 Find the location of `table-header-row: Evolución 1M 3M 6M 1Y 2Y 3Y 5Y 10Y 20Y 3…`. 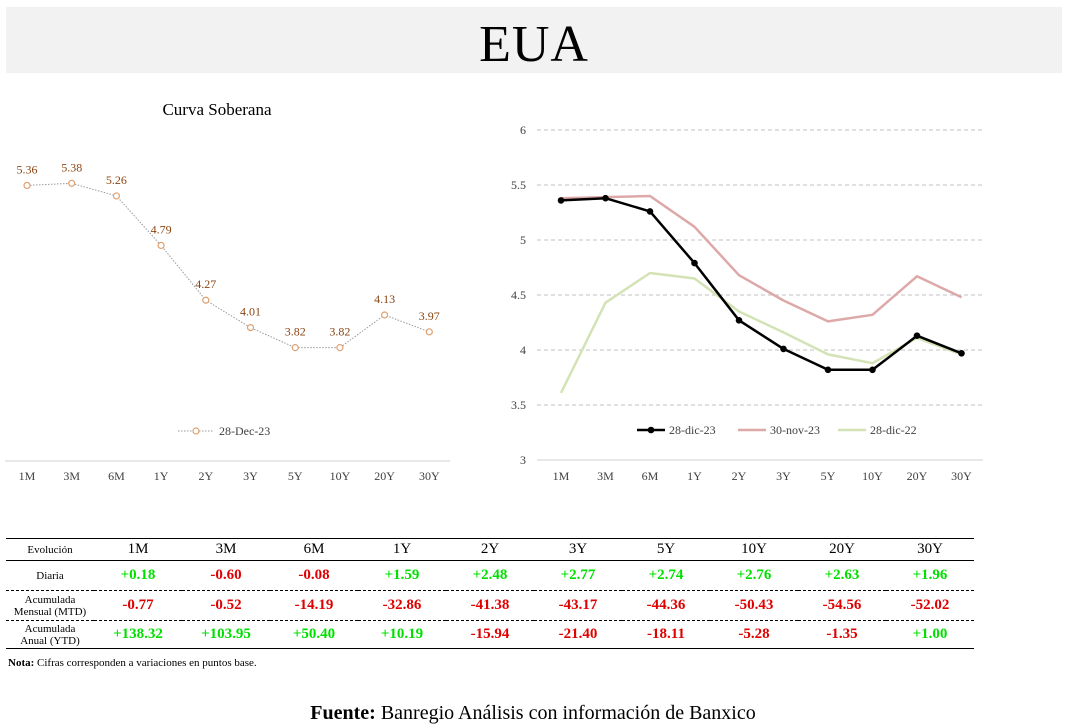

table-header-row: Evolución 1M 3M 6M 1Y 2Y 3Y 5Y 10Y 20Y 3… is located at coordinates (490, 549).